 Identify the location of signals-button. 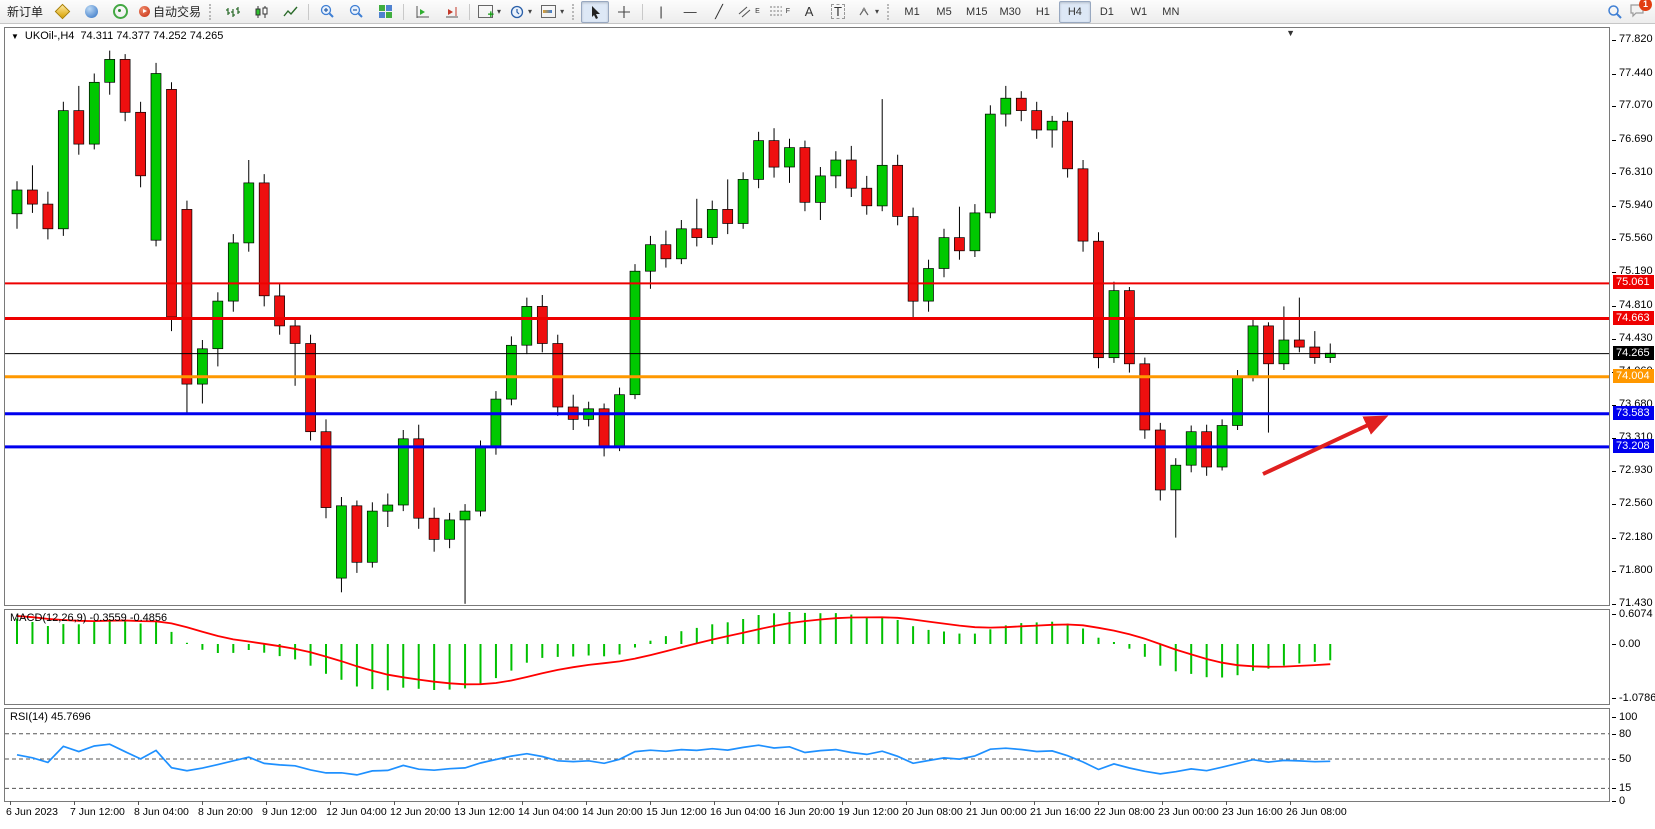
(120, 12).